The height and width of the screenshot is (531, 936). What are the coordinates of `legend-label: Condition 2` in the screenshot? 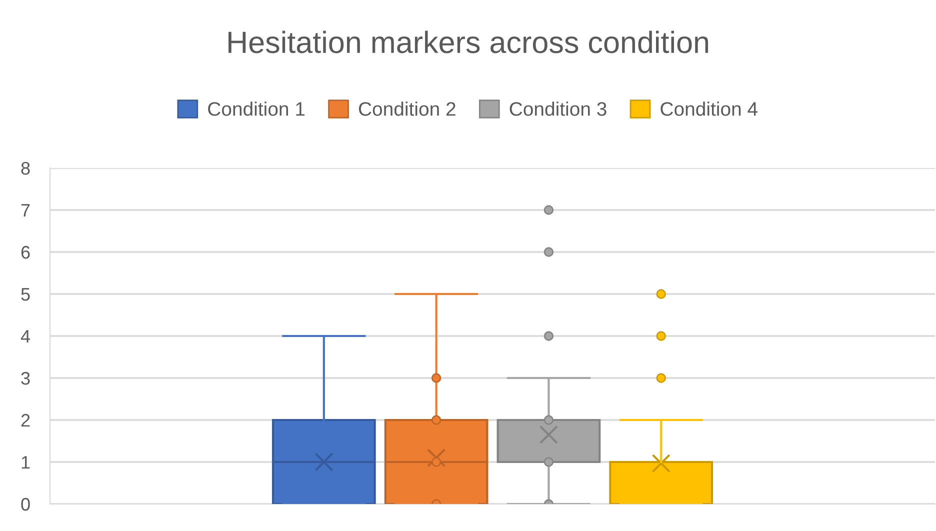 It's located at (407, 109).